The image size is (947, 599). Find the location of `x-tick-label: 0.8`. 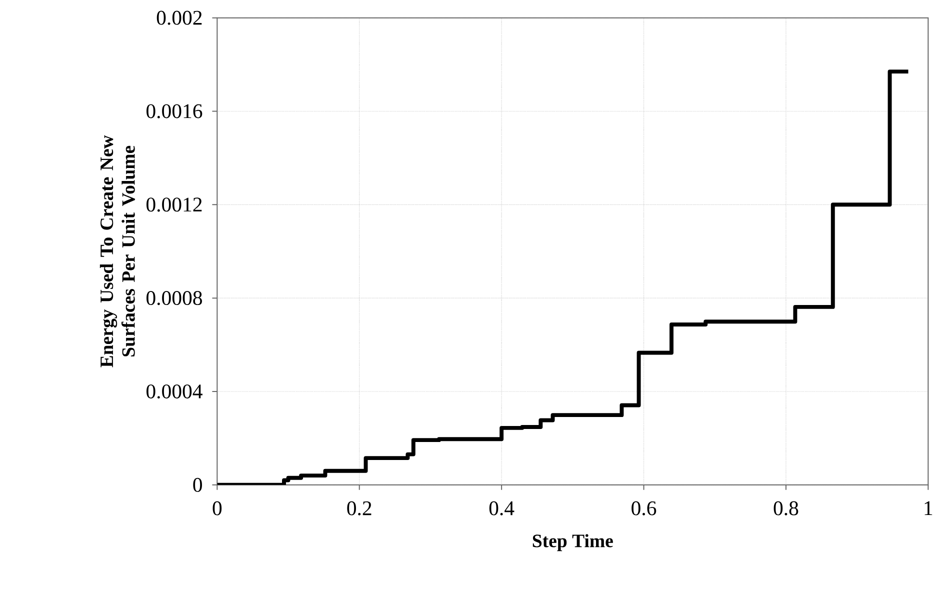

x-tick-label: 0.8 is located at coordinates (786, 508).